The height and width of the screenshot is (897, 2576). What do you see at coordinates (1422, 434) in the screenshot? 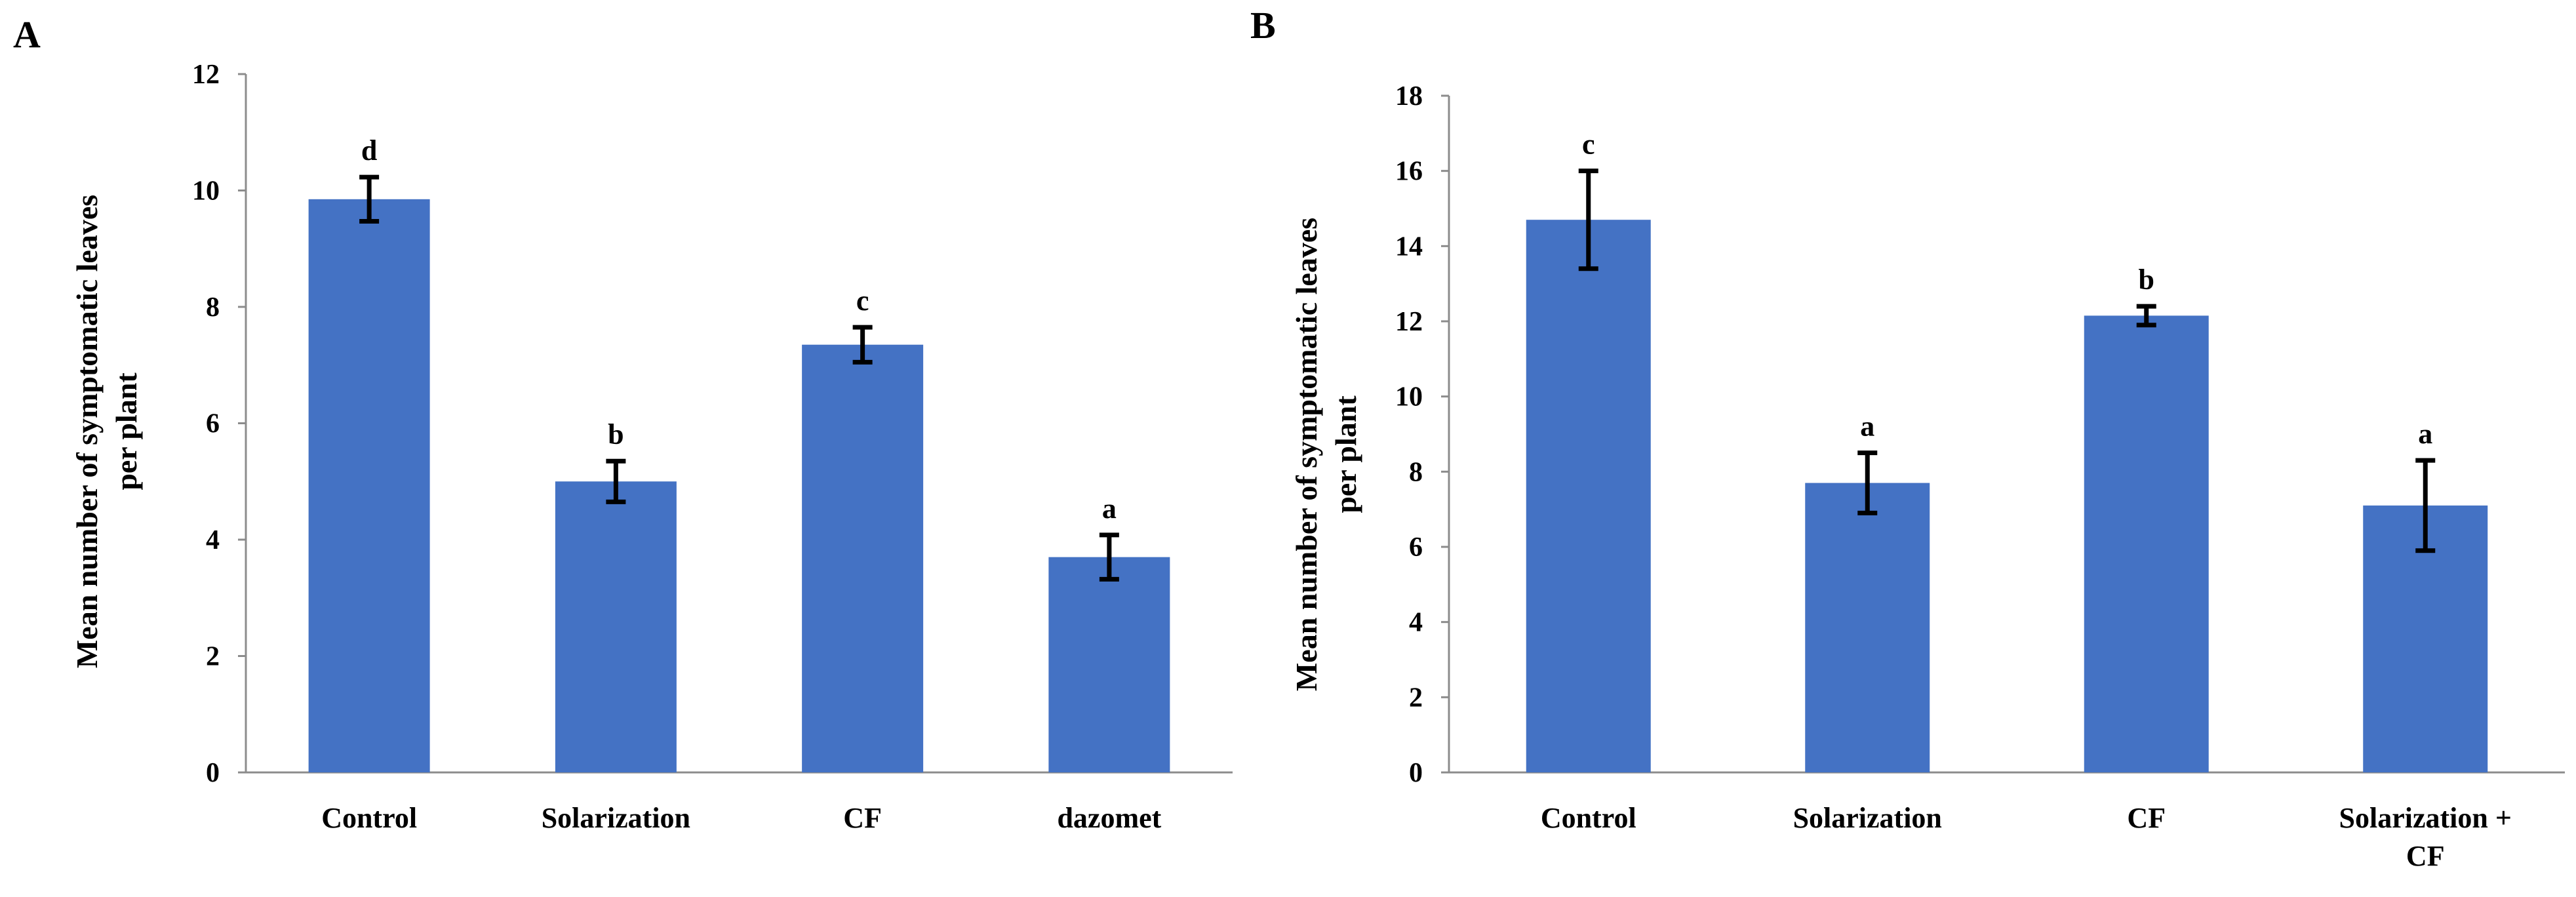
I see `y-ticks-b: 0 2 4 6 8 10 12 14 16 18` at bounding box center [1422, 434].